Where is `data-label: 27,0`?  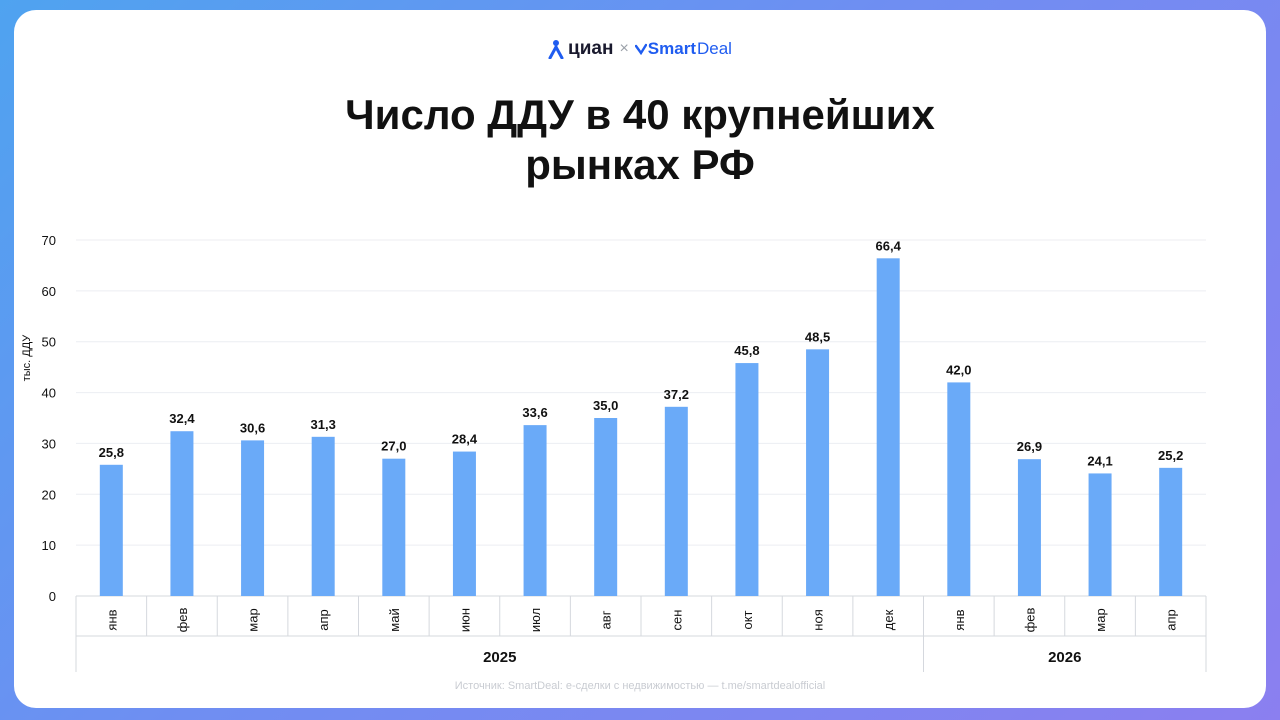
data-label: 27,0 is located at coordinates (393, 446).